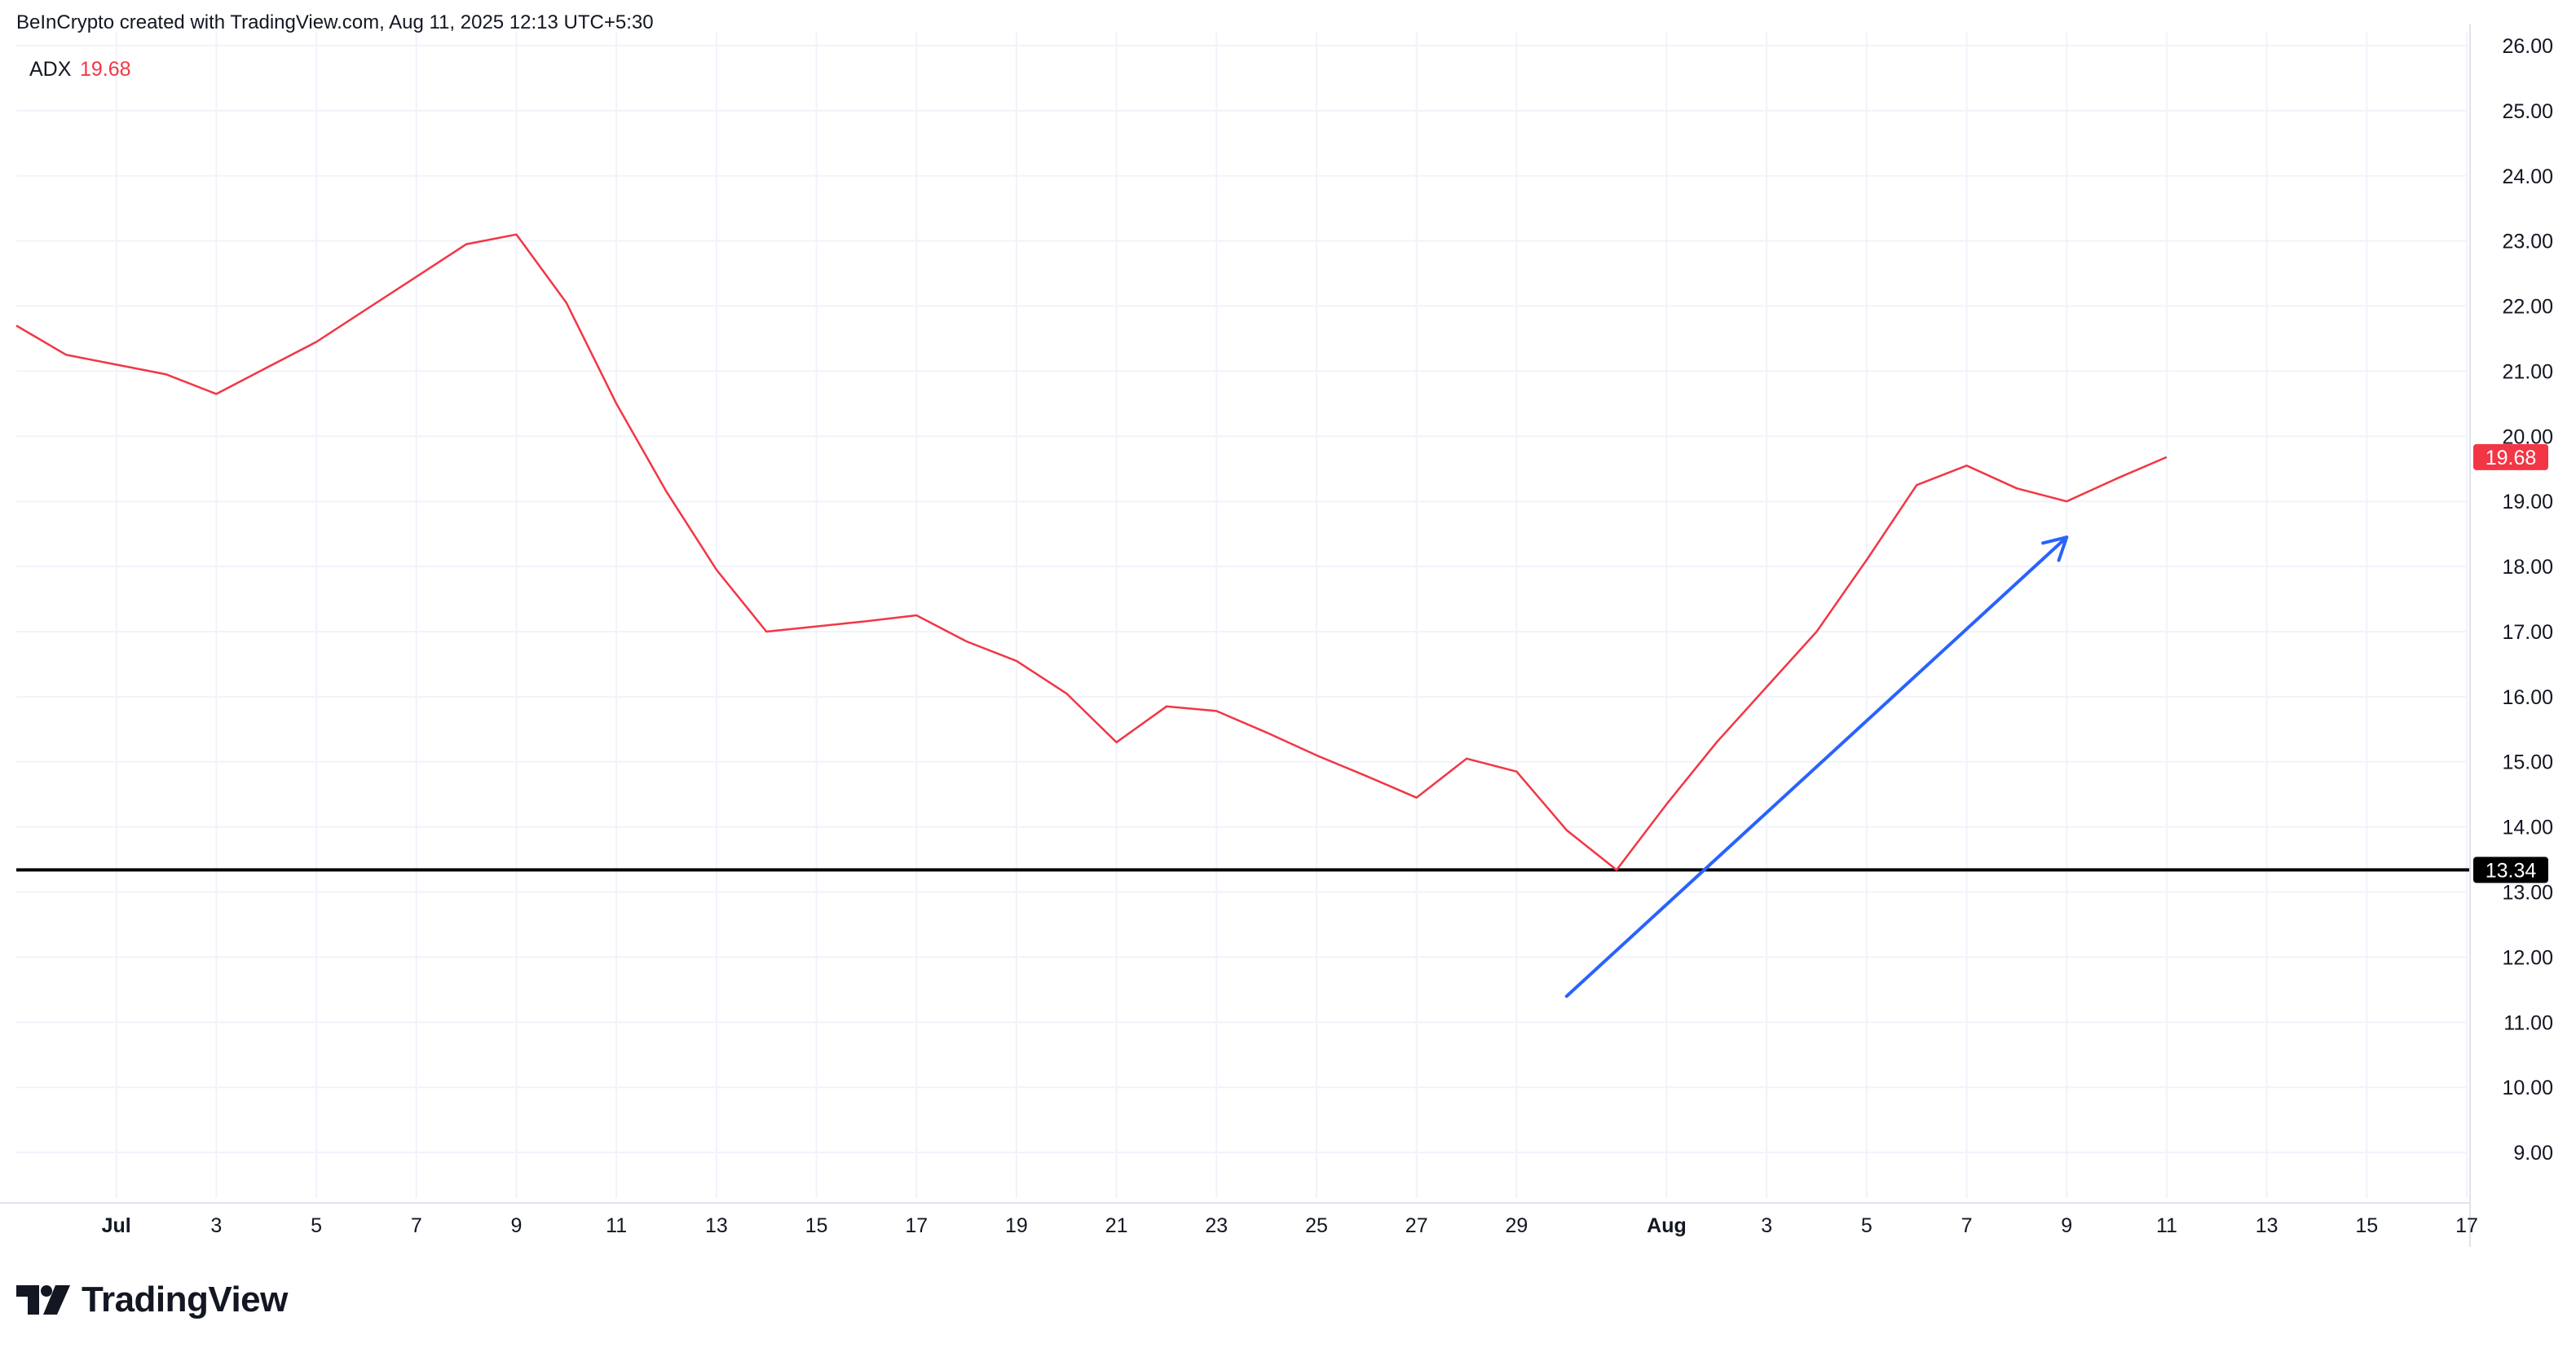  Describe the element at coordinates (2527, 307) in the screenshot. I see `y-tick-label: 22.00` at that location.